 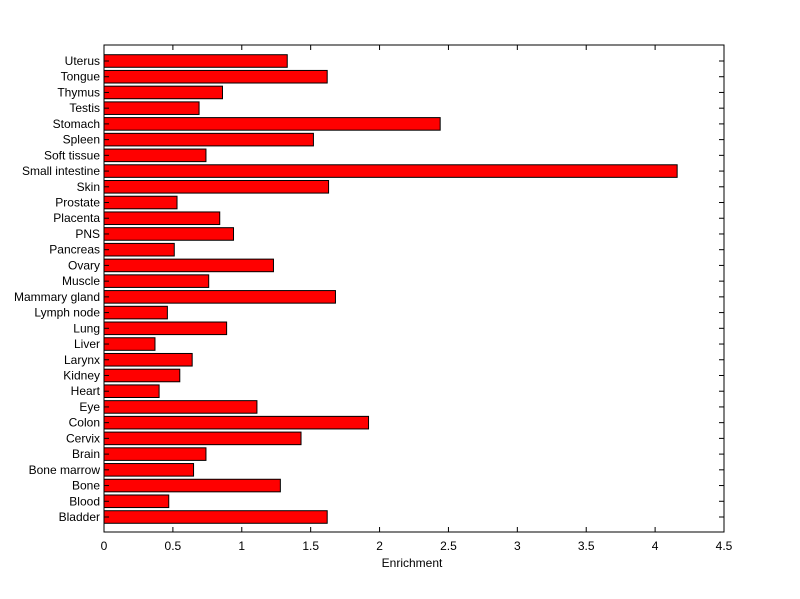 What do you see at coordinates (148, 359) in the screenshot?
I see `bar-larynx` at bounding box center [148, 359].